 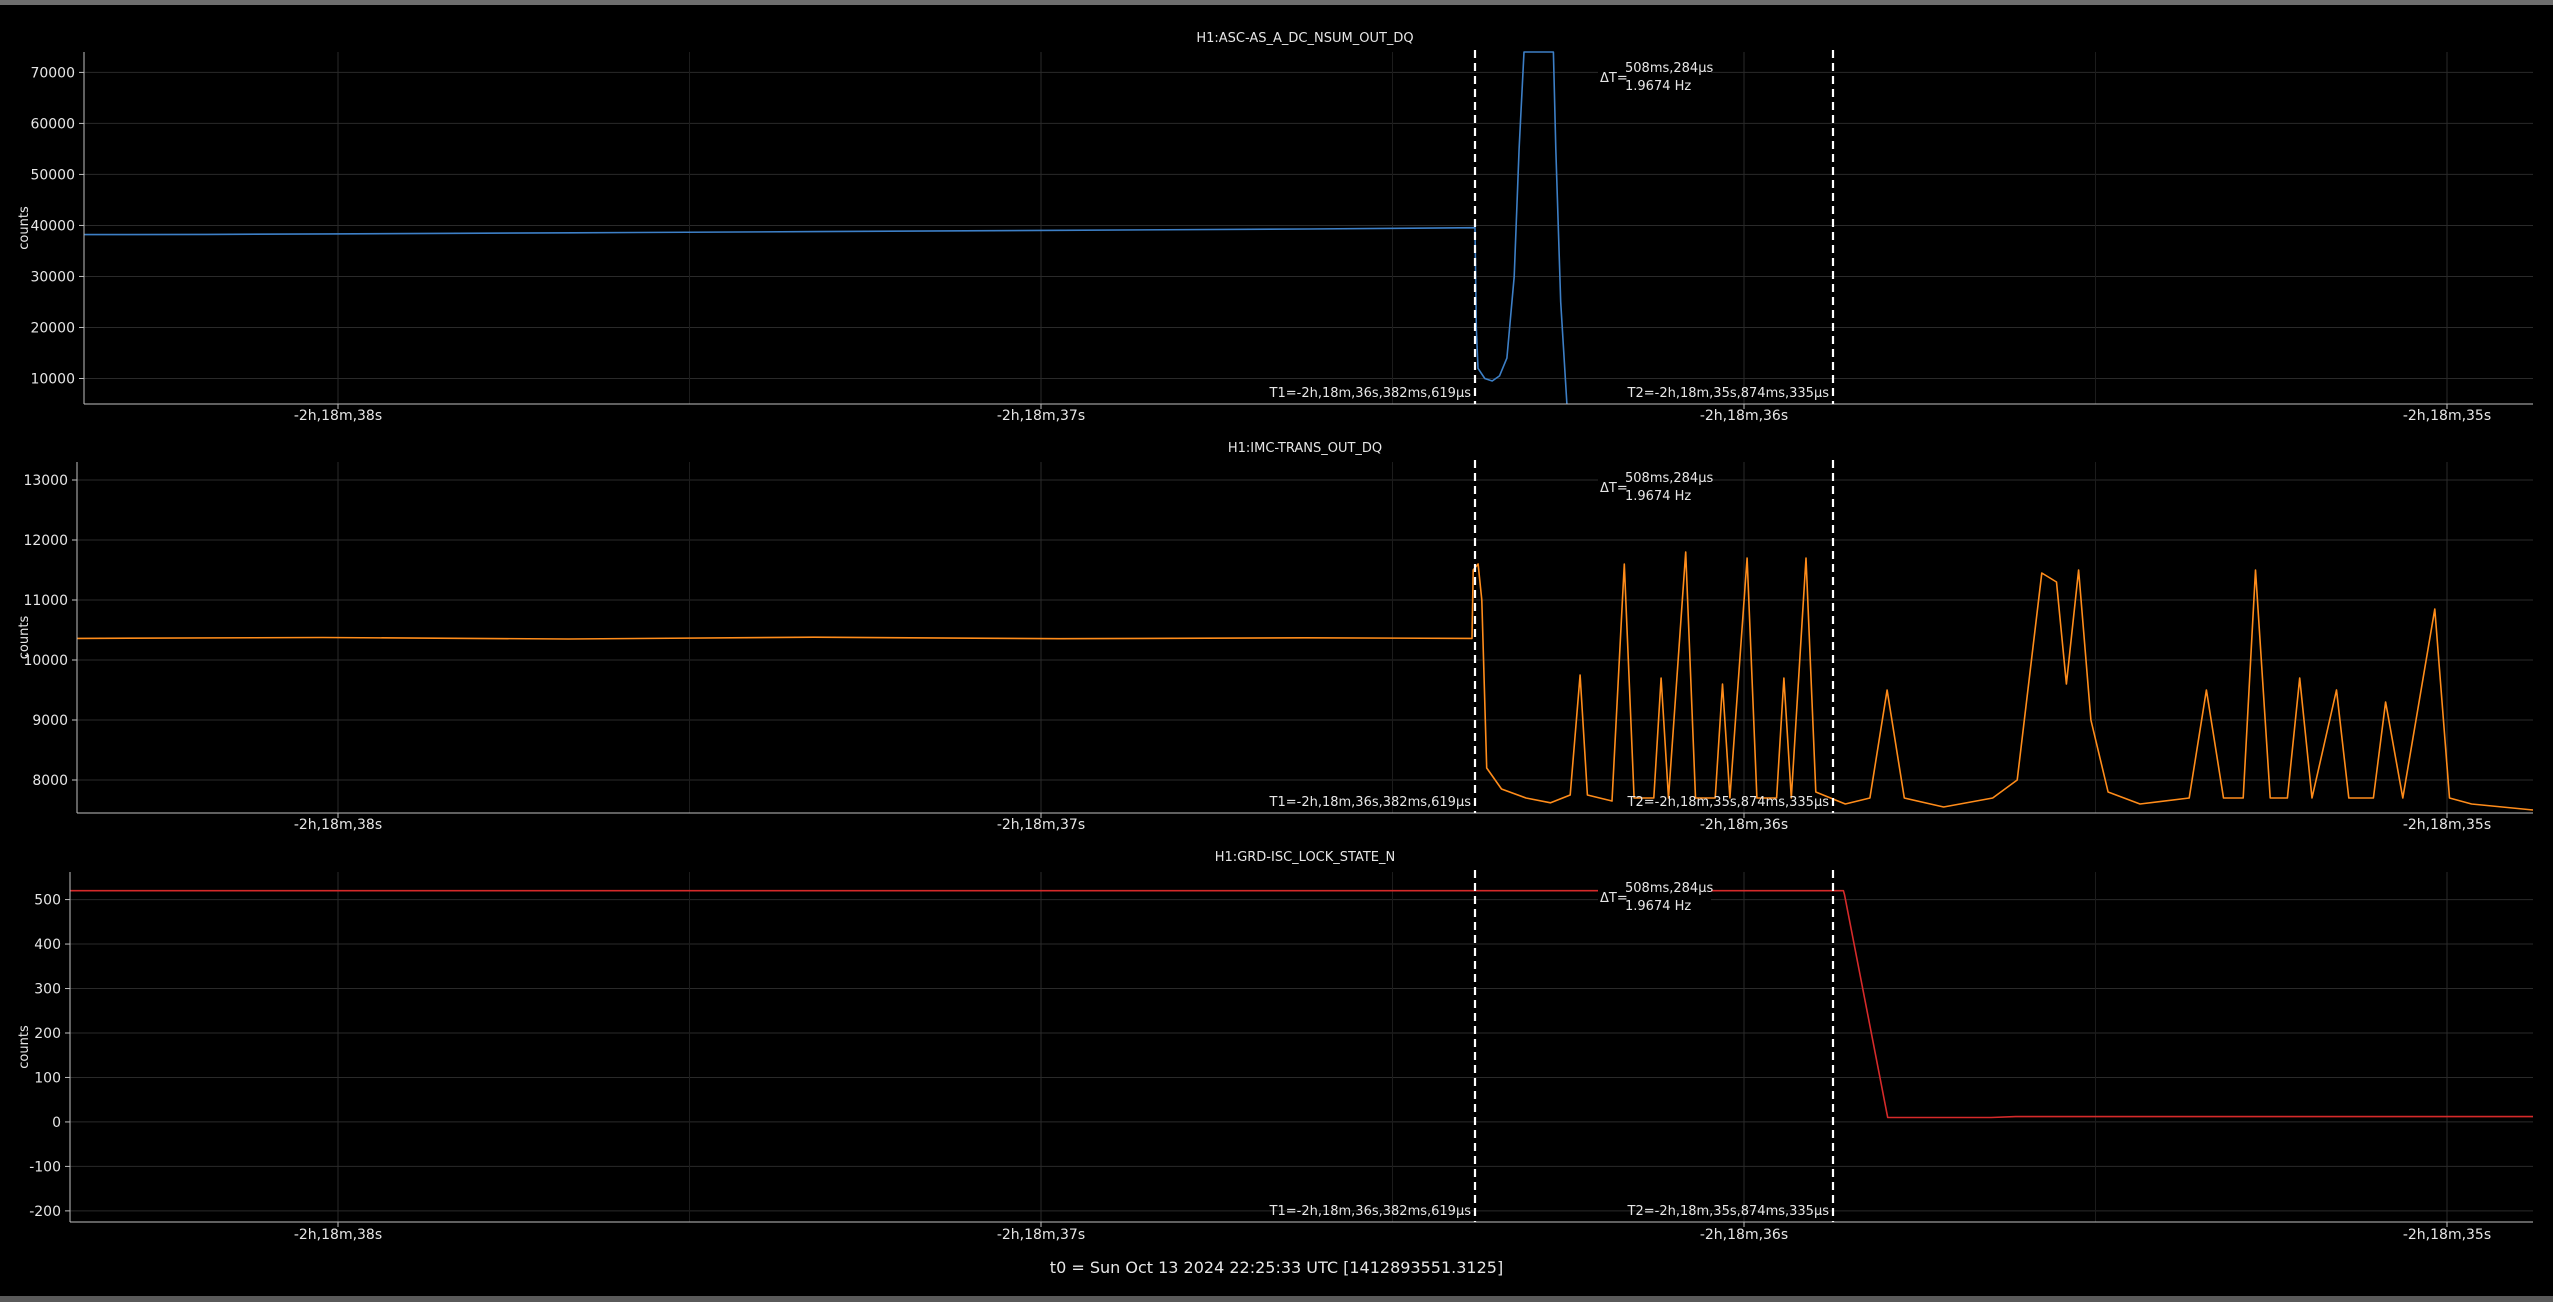 What do you see at coordinates (47, 945) in the screenshot?
I see `panel-3-y-tick-label: 400` at bounding box center [47, 945].